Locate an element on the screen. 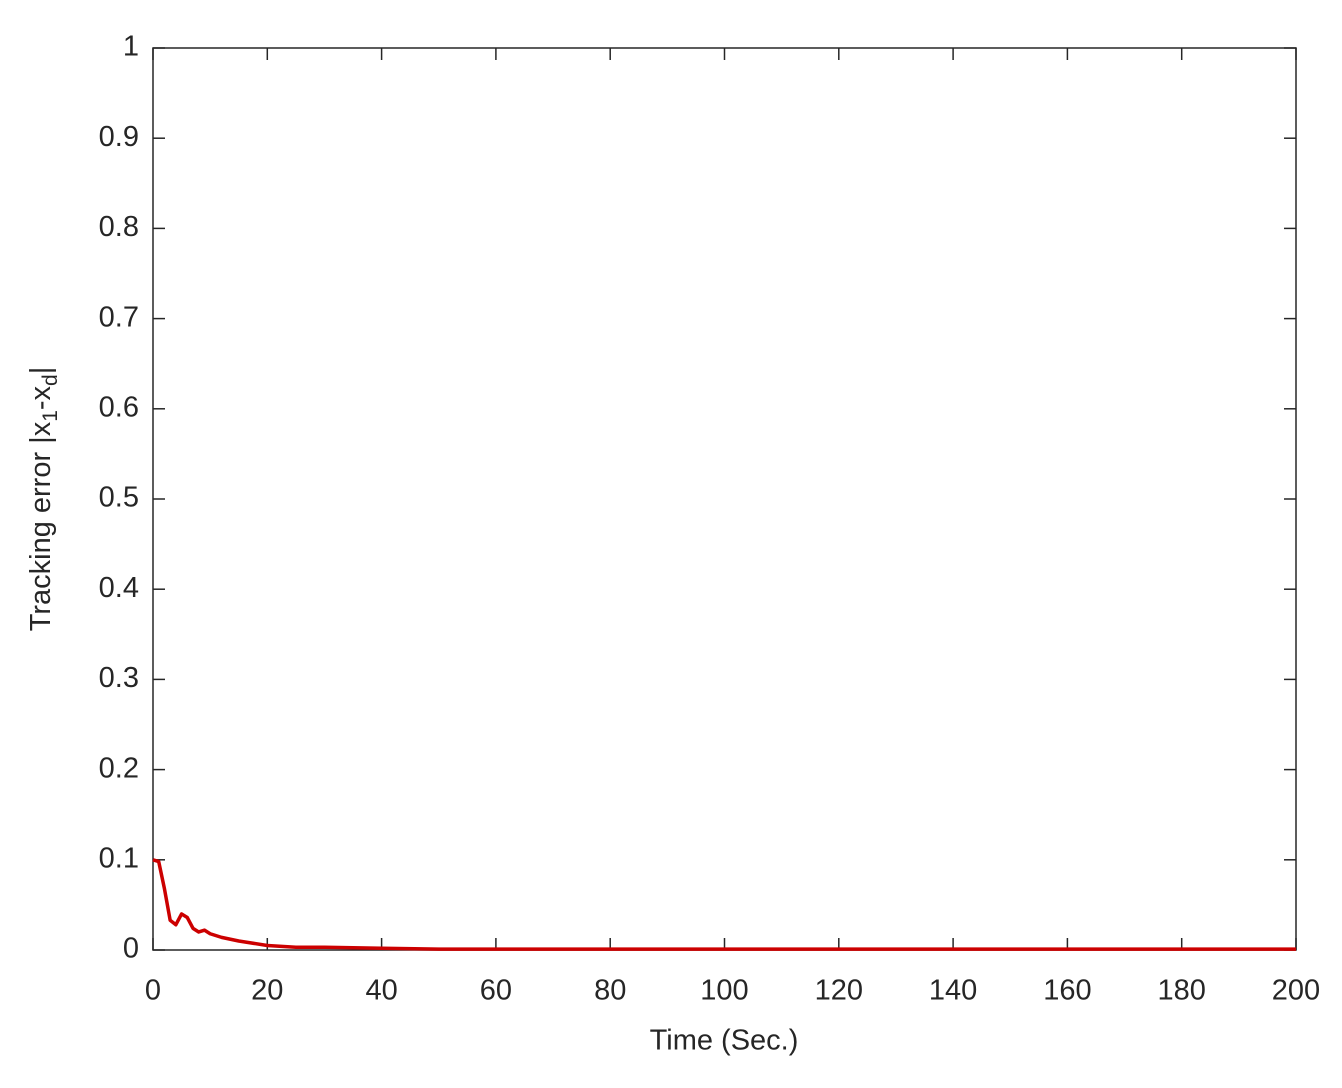 This screenshot has height=1088, width=1342. x-axis-label: Time (Sec.) is located at coordinates (724, 1041).